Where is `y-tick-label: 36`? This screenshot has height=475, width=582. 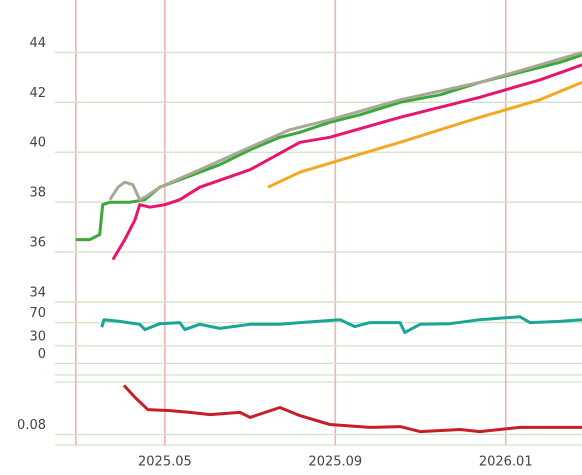
y-tick-label: 36 is located at coordinates (37, 243).